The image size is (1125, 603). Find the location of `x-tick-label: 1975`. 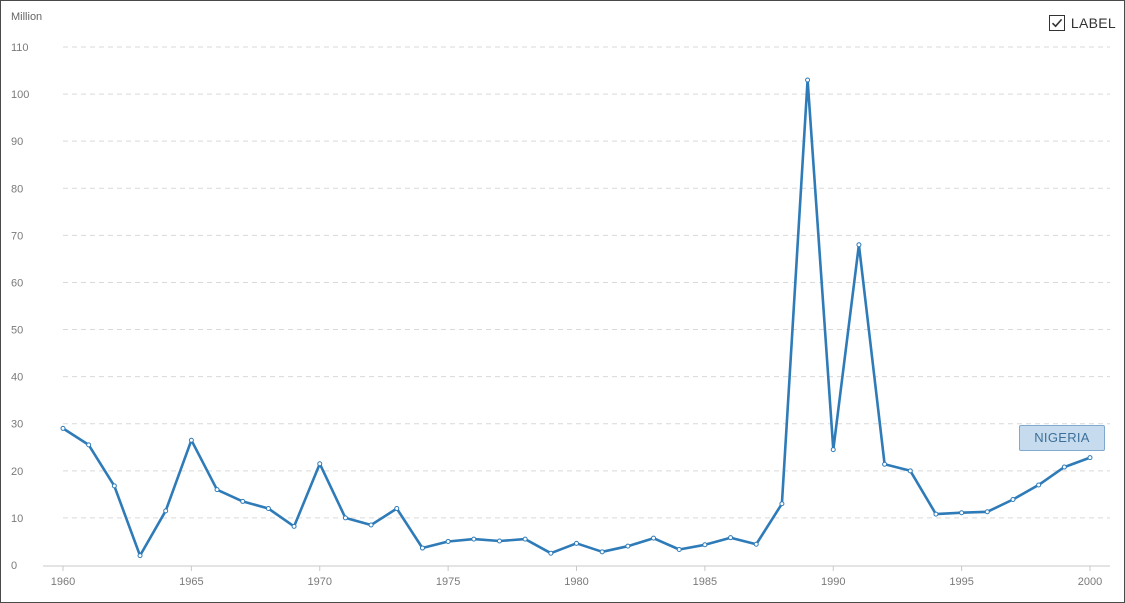

x-tick-label: 1975 is located at coordinates (448, 582).